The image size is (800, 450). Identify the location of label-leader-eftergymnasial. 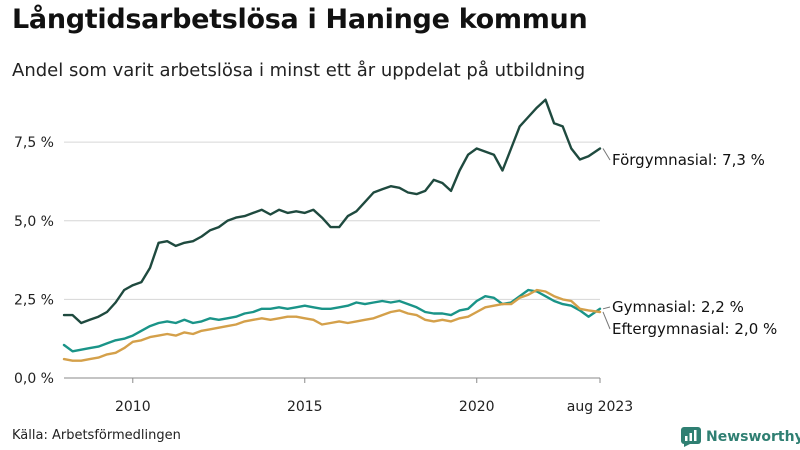
(606, 320).